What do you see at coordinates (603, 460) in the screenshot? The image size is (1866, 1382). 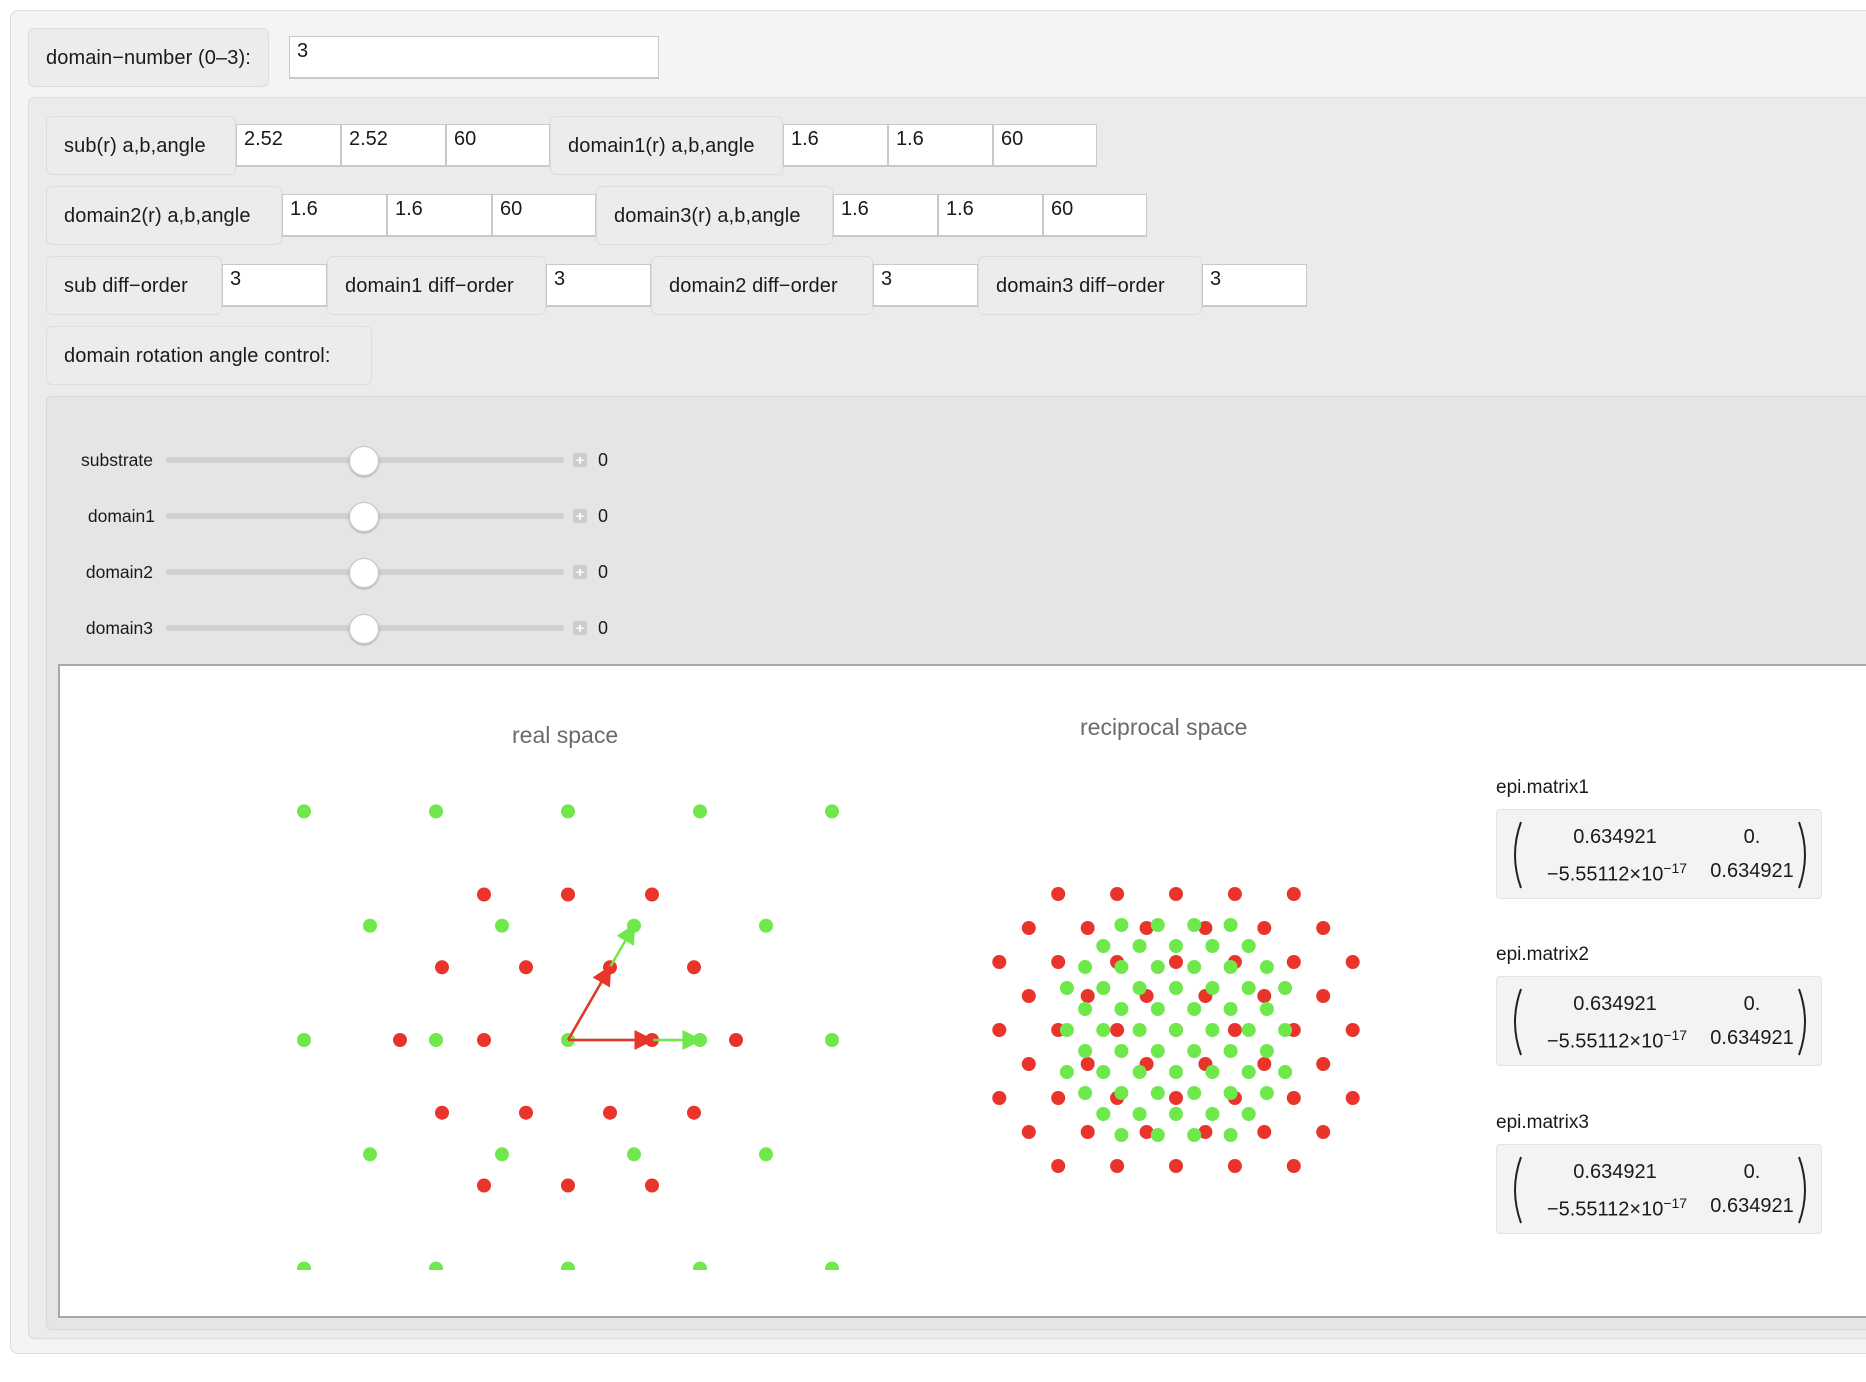 I see `substrate-angle-value: 0` at bounding box center [603, 460].